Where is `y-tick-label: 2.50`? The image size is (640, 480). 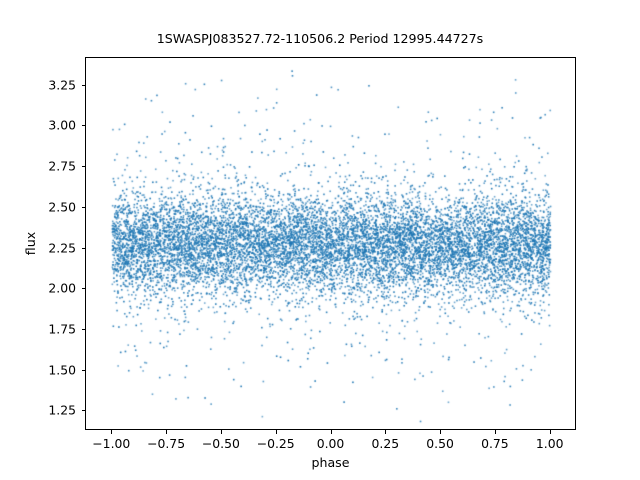 y-tick-label: 2.50 is located at coordinates (62, 207).